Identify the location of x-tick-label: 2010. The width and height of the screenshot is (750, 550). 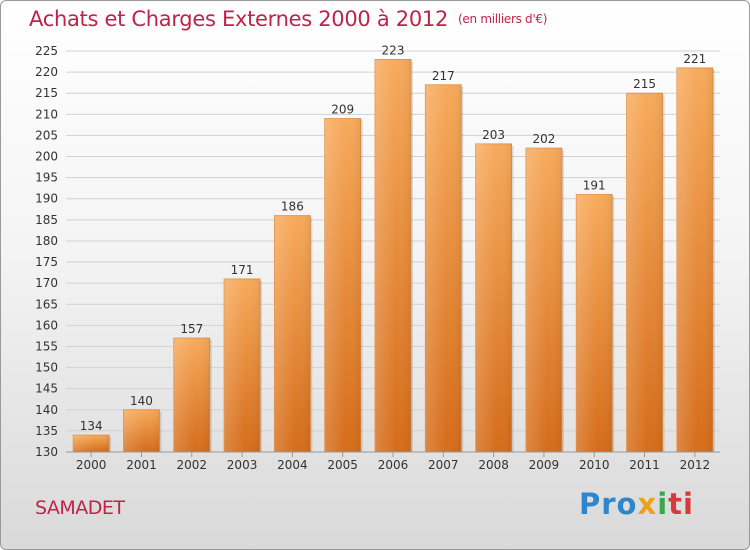
(594, 465).